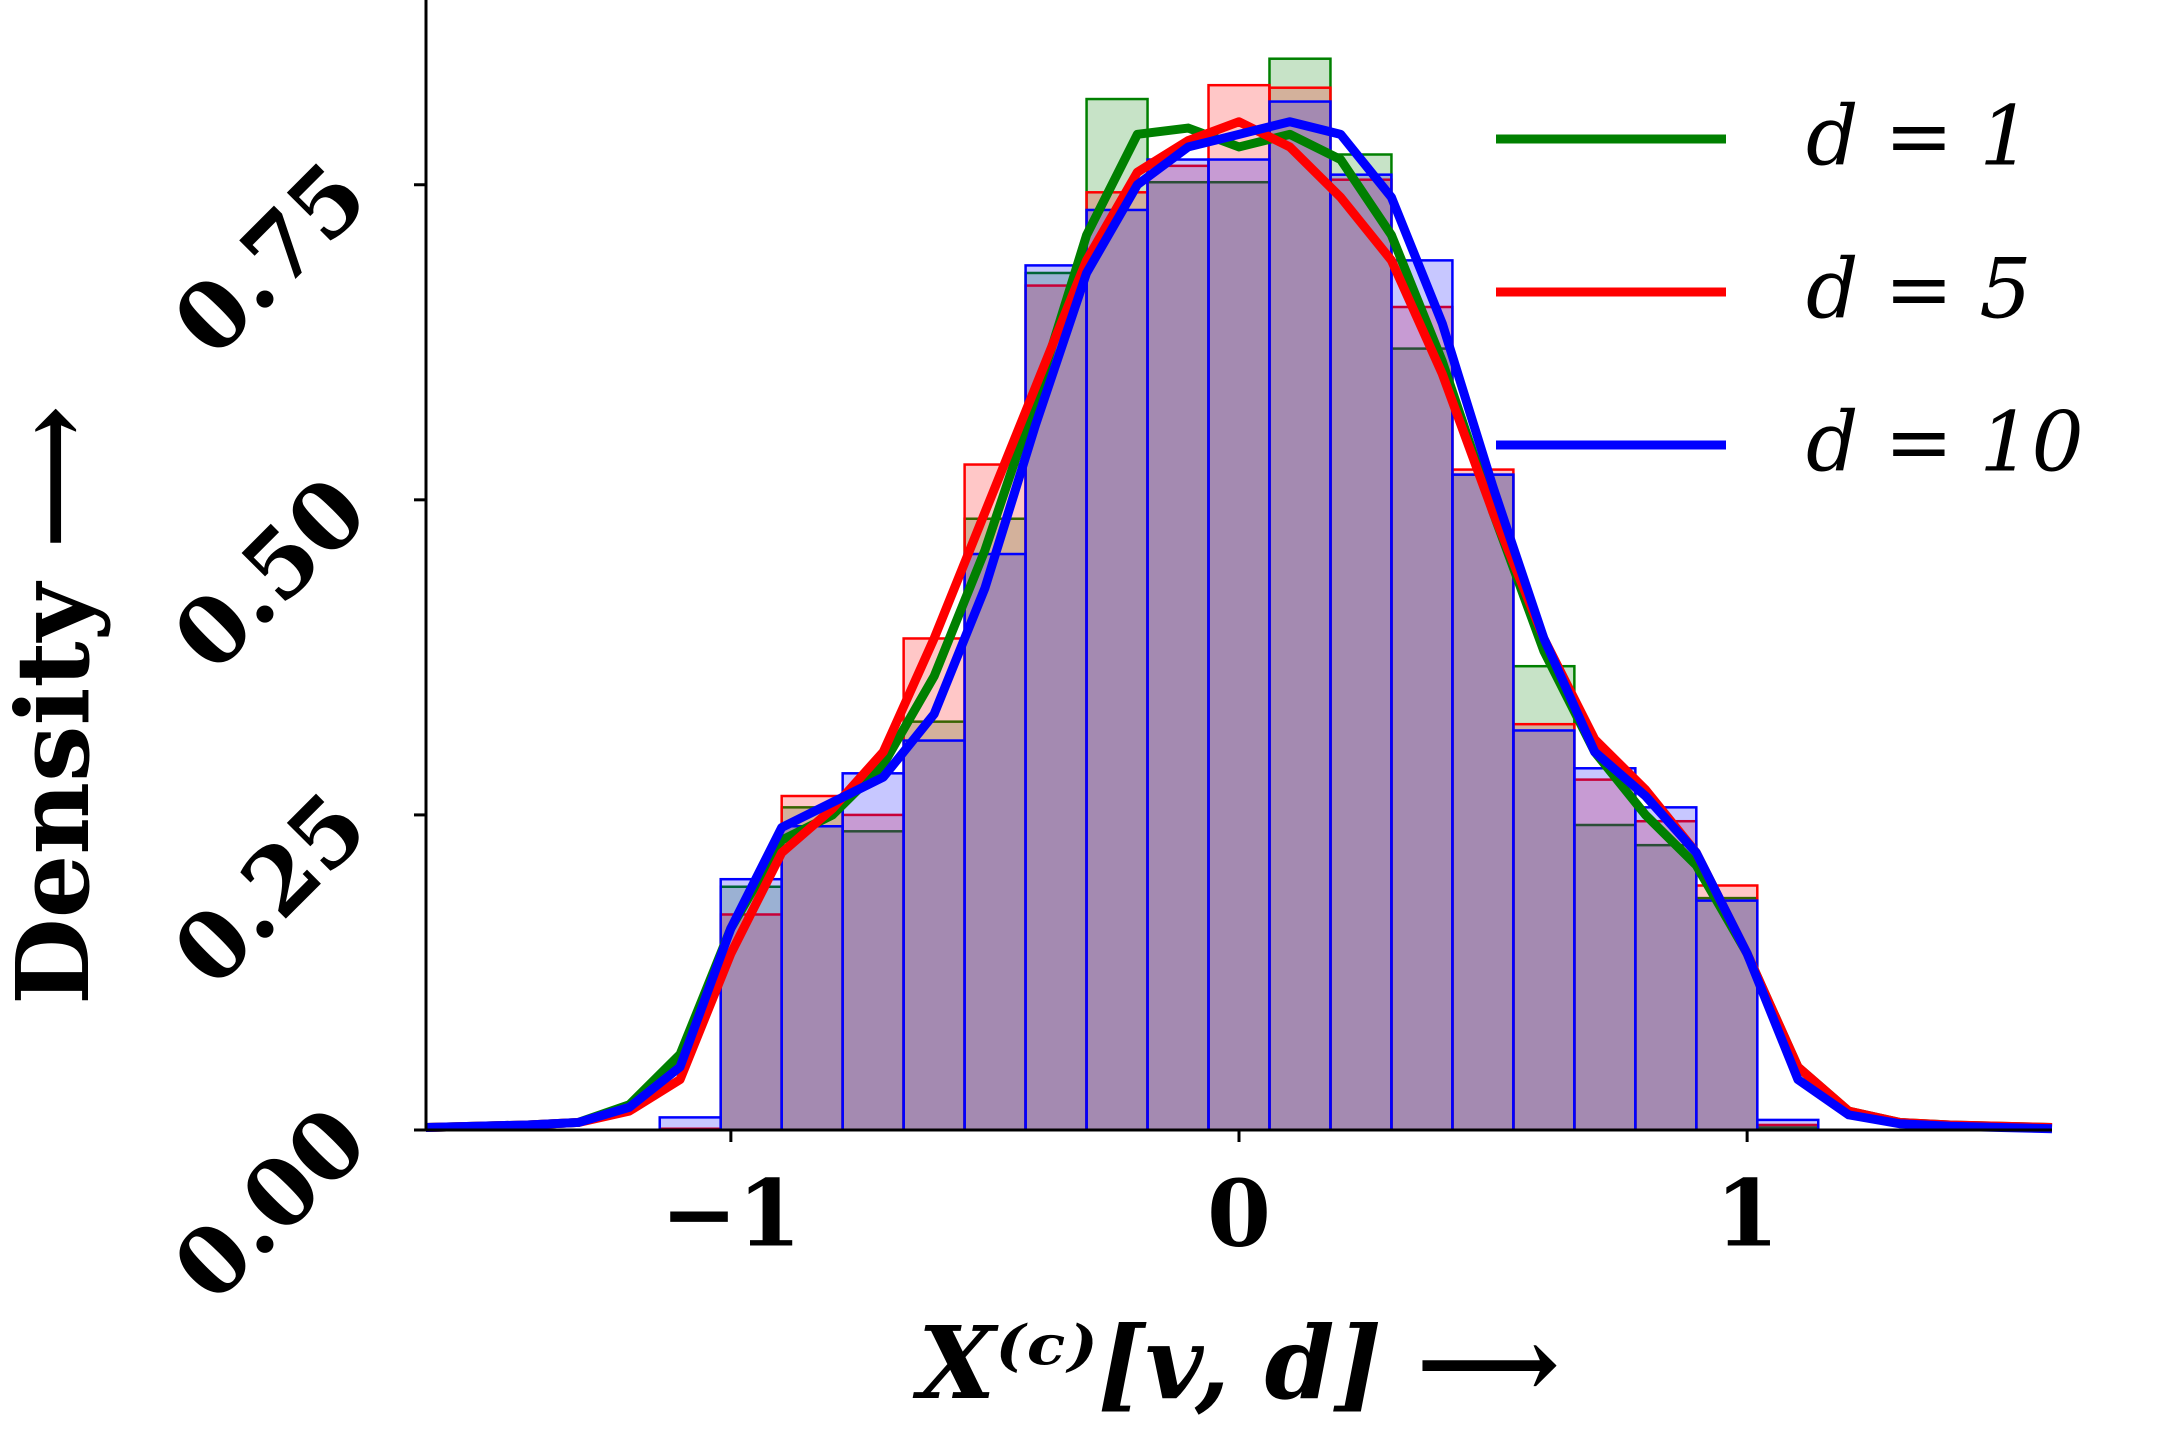 Image resolution: width=2160 pixels, height=1440 pixels. Describe the element at coordinates (1919, 290) in the screenshot. I see `legend-label: d = 5` at that location.